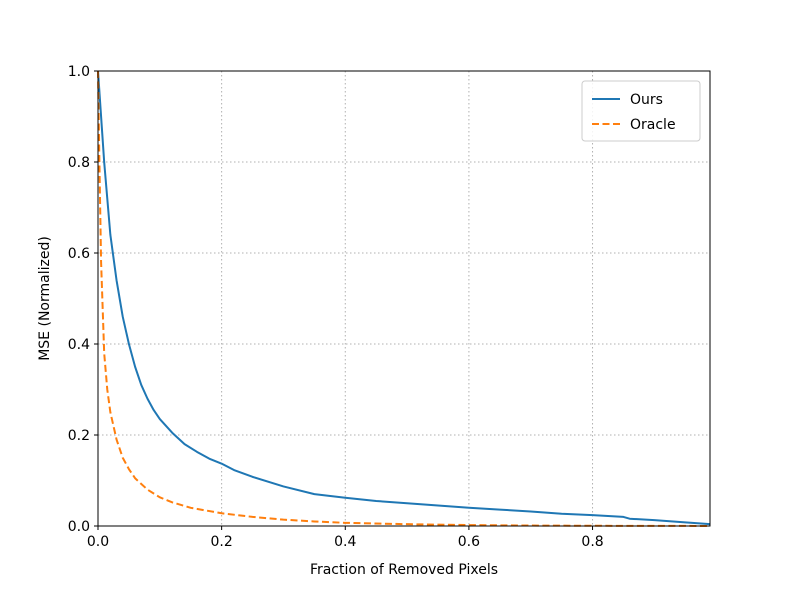 This screenshot has height=592, width=789. I want to click on y-axis-ticks: 0.0 0.2 0.4 0.6 0.8 1.0, so click(83, 299).